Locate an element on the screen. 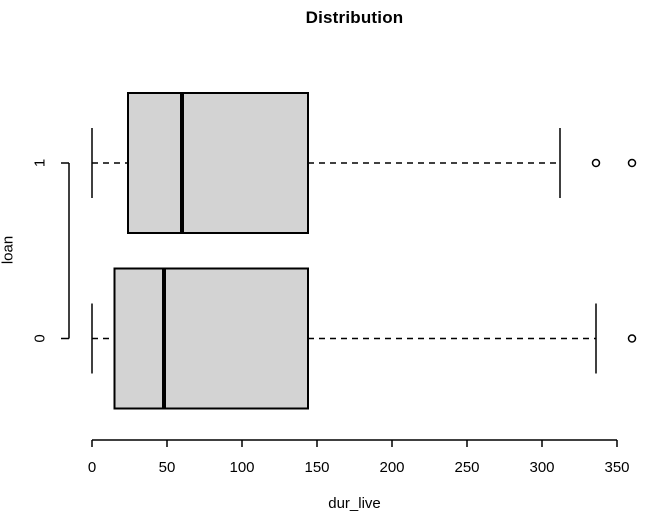 The width and height of the screenshot is (669, 530). chart-title: Distribution is located at coordinates (354, 17).